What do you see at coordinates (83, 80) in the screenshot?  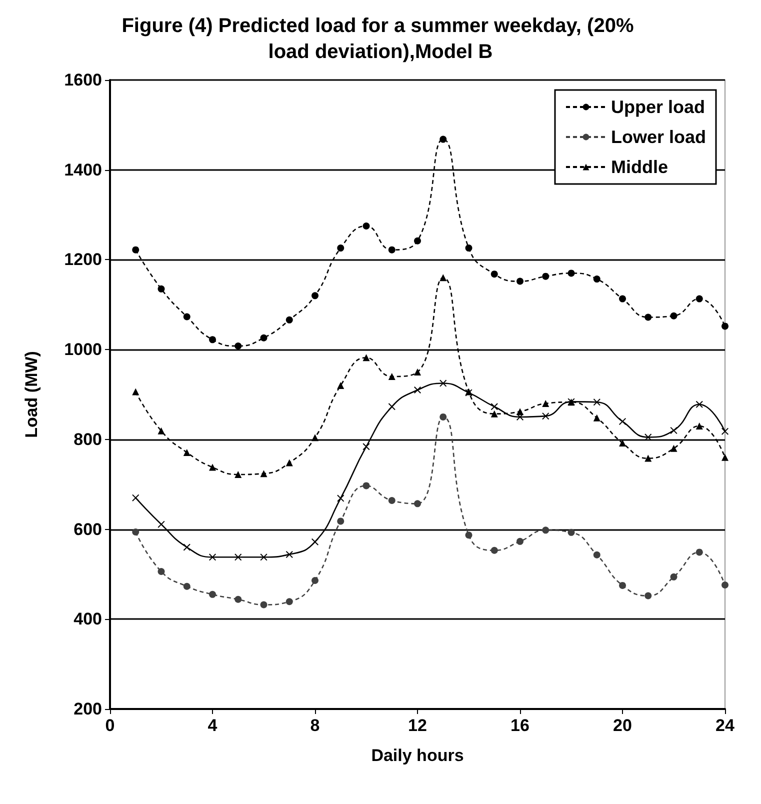 I see `y-tick-label: 1600` at bounding box center [83, 80].